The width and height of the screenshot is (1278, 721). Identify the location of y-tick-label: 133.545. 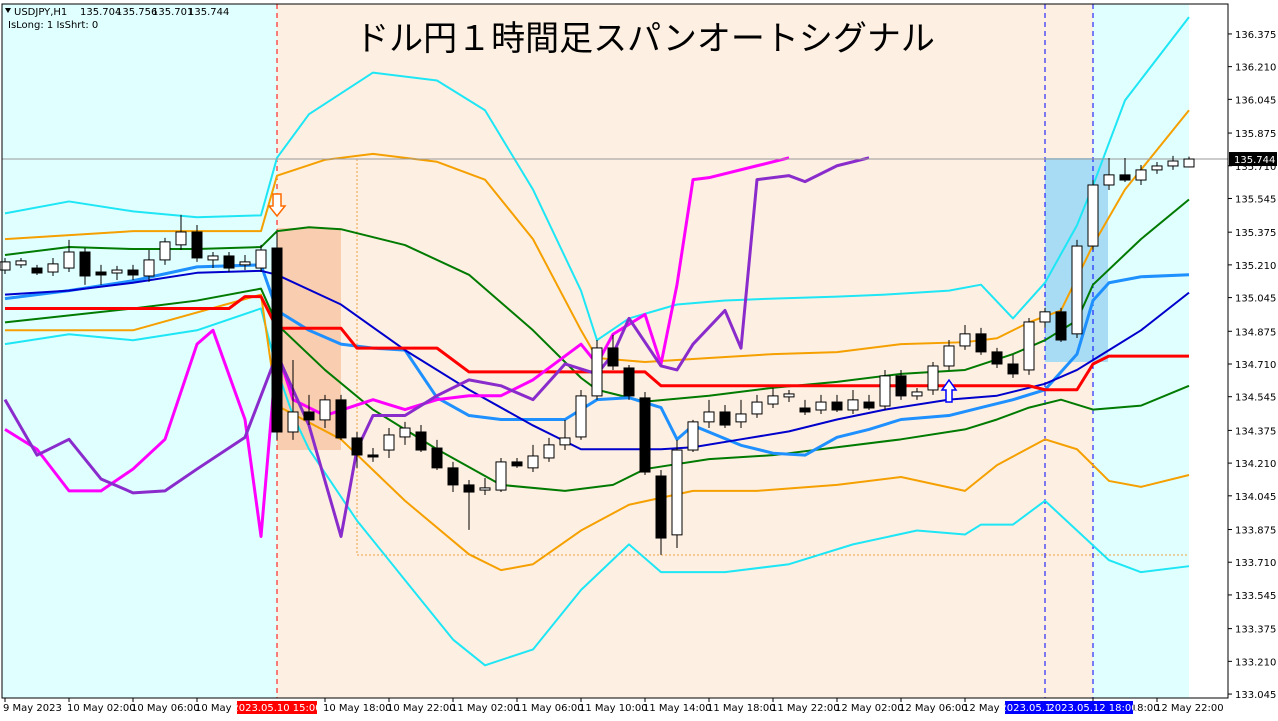
(1255, 596).